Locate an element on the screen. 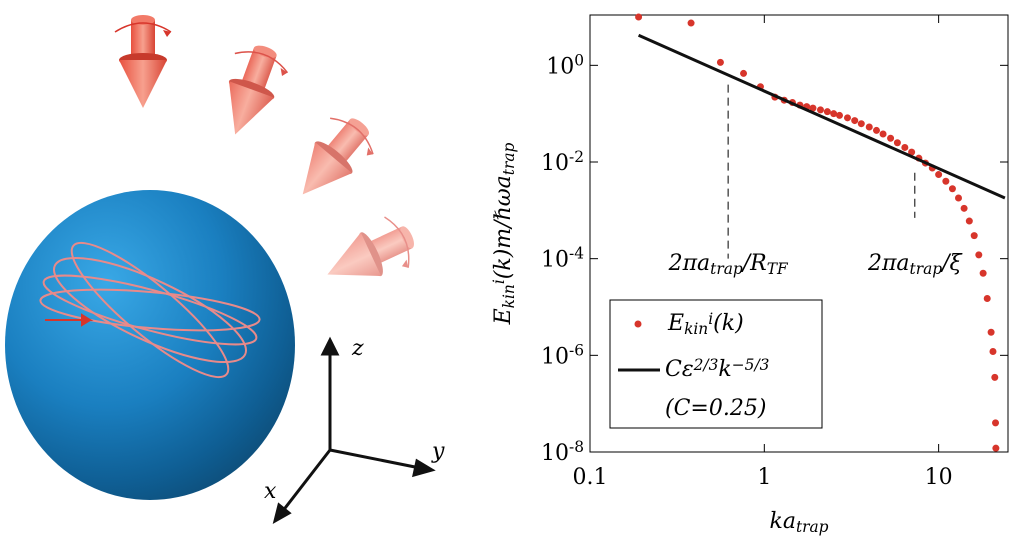 Image resolution: width=1015 pixels, height=543 pixels. y-tick-label: 10⁰ is located at coordinates (565, 65).